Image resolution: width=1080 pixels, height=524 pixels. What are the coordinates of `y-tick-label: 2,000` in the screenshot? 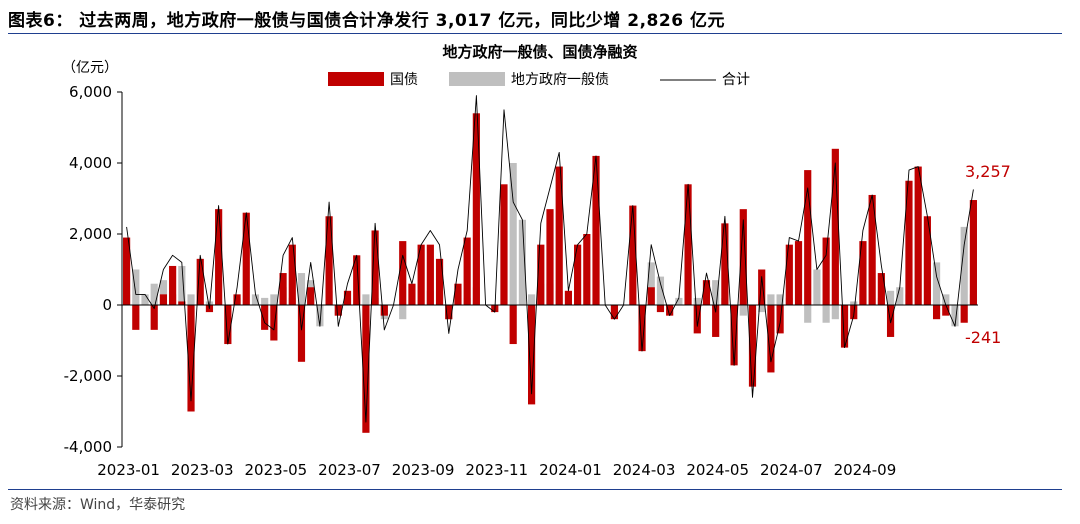 It's located at (90, 234).